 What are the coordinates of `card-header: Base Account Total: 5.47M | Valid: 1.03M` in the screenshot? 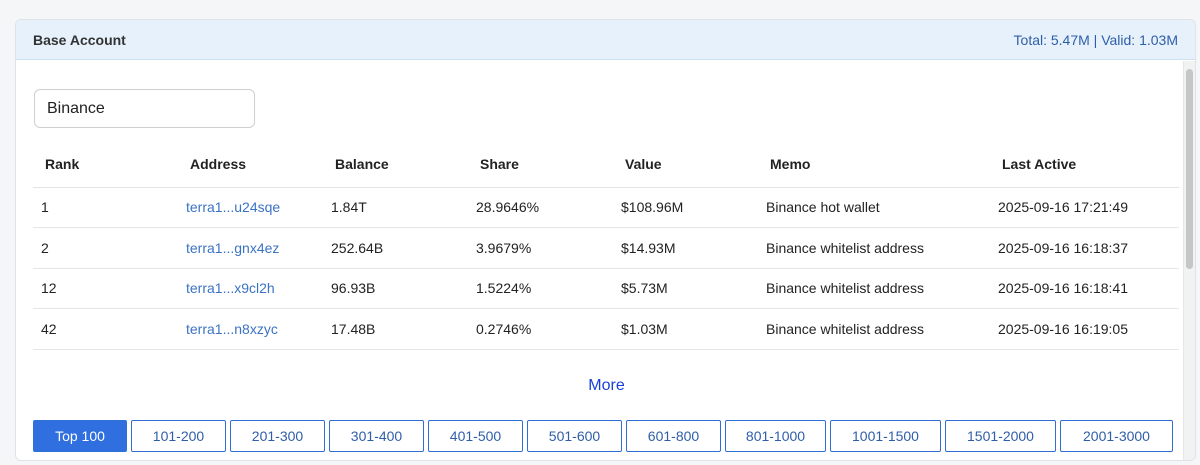 It's located at (605, 40).